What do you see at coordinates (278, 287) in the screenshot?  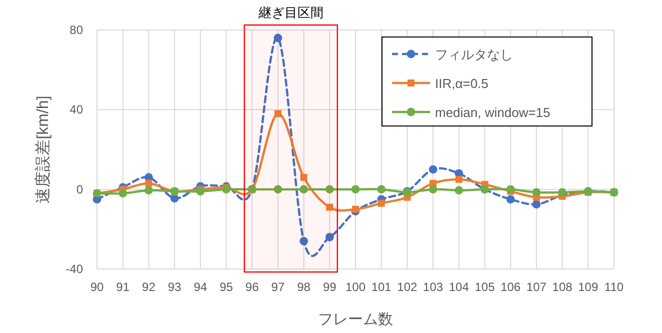 I see `x-tick-label: 97` at bounding box center [278, 287].